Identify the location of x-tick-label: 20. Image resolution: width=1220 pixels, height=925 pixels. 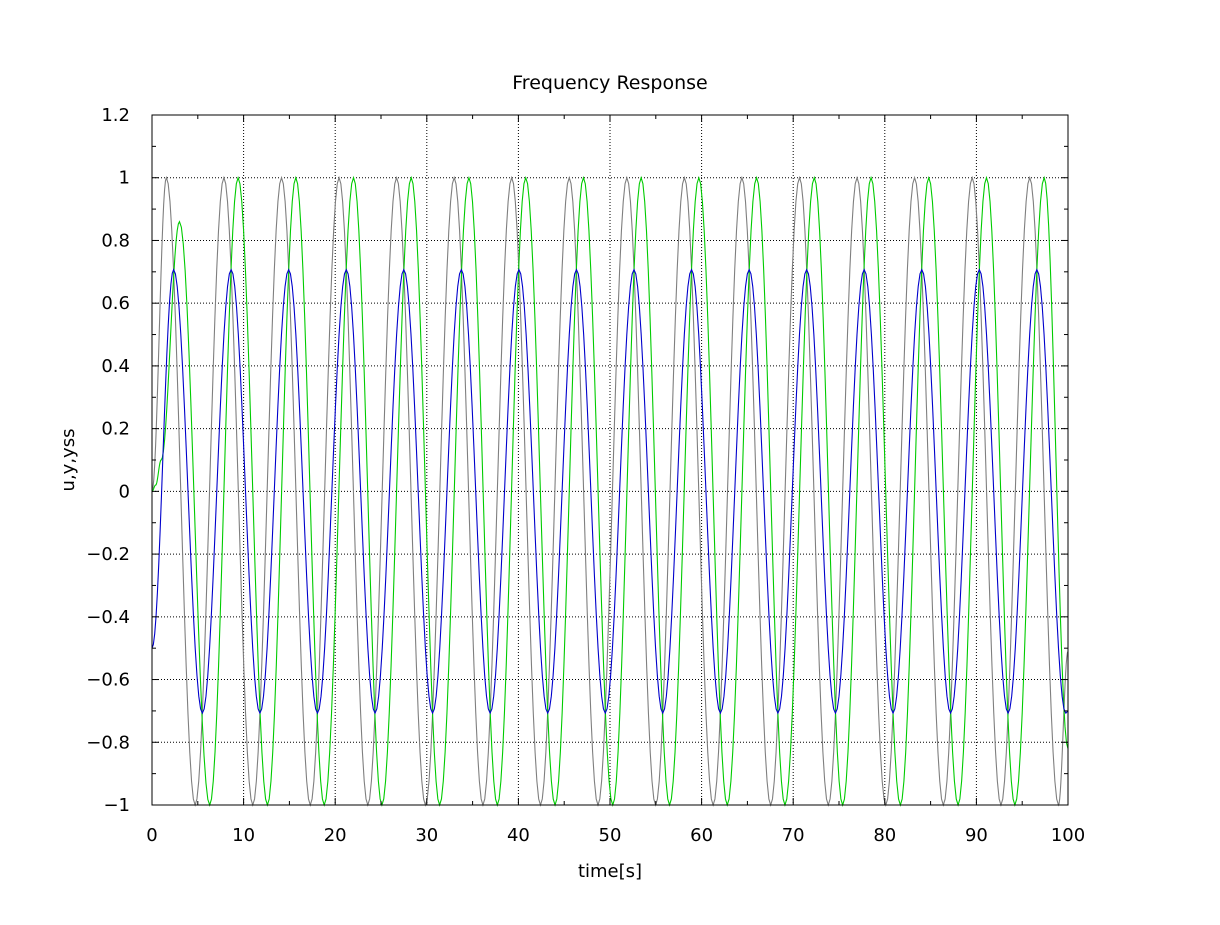
(335, 835).